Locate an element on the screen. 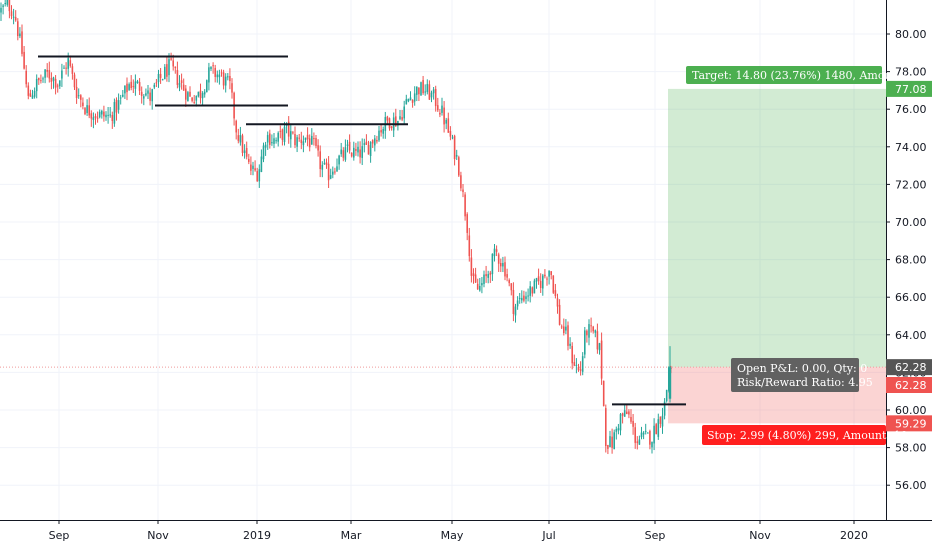 The height and width of the screenshot is (554, 932). x-tick-label: Nov is located at coordinates (760, 535).